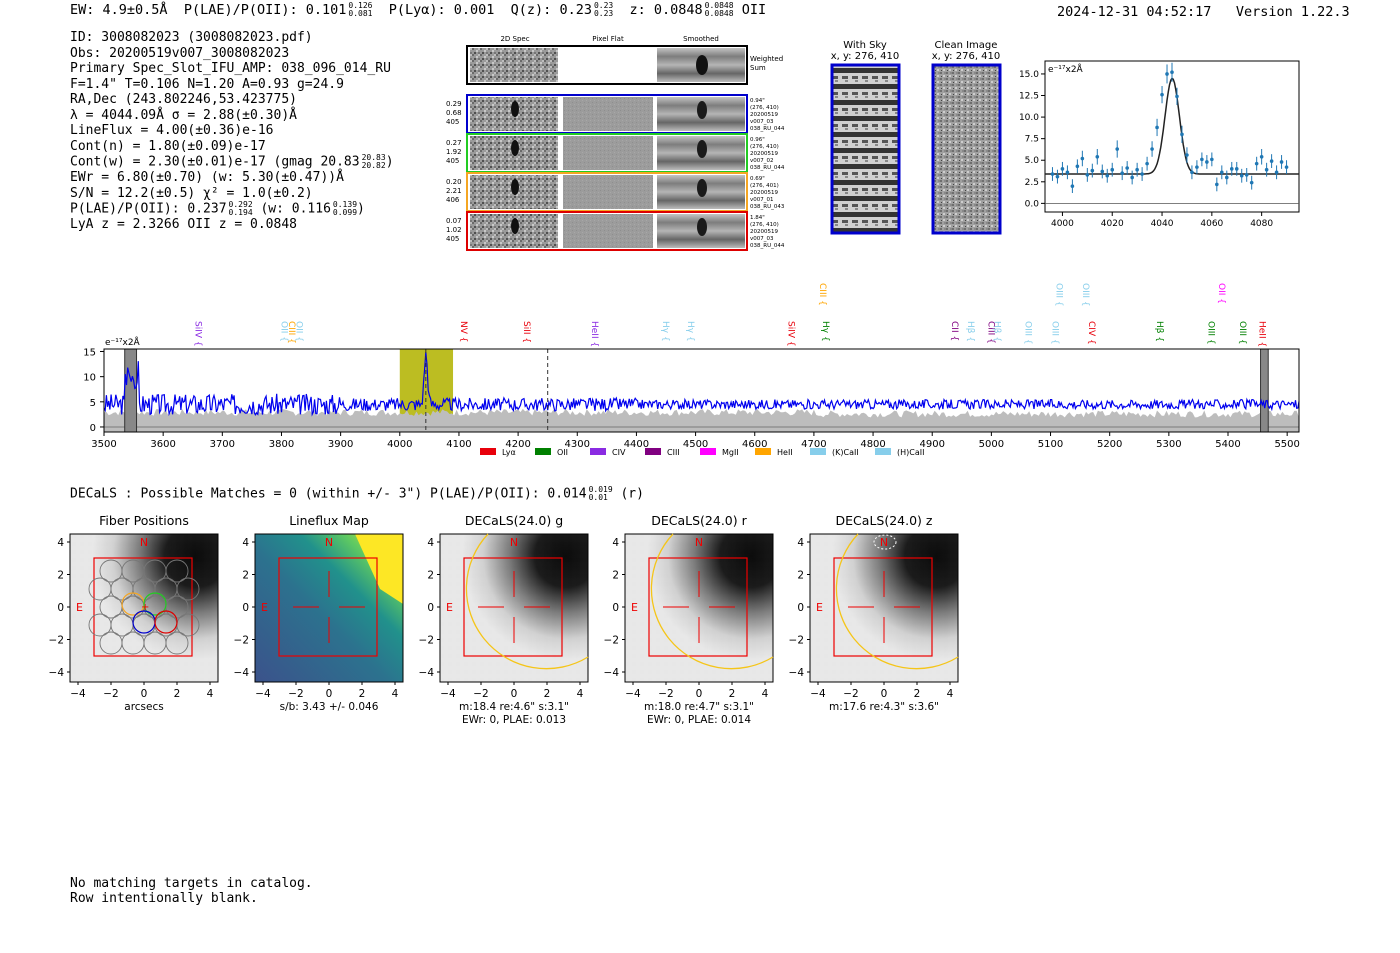 This screenshot has height=953, width=1400. What do you see at coordinates (1162, 224) in the screenshot?
I see `fit-xtick-2: 4040` at bounding box center [1162, 224].